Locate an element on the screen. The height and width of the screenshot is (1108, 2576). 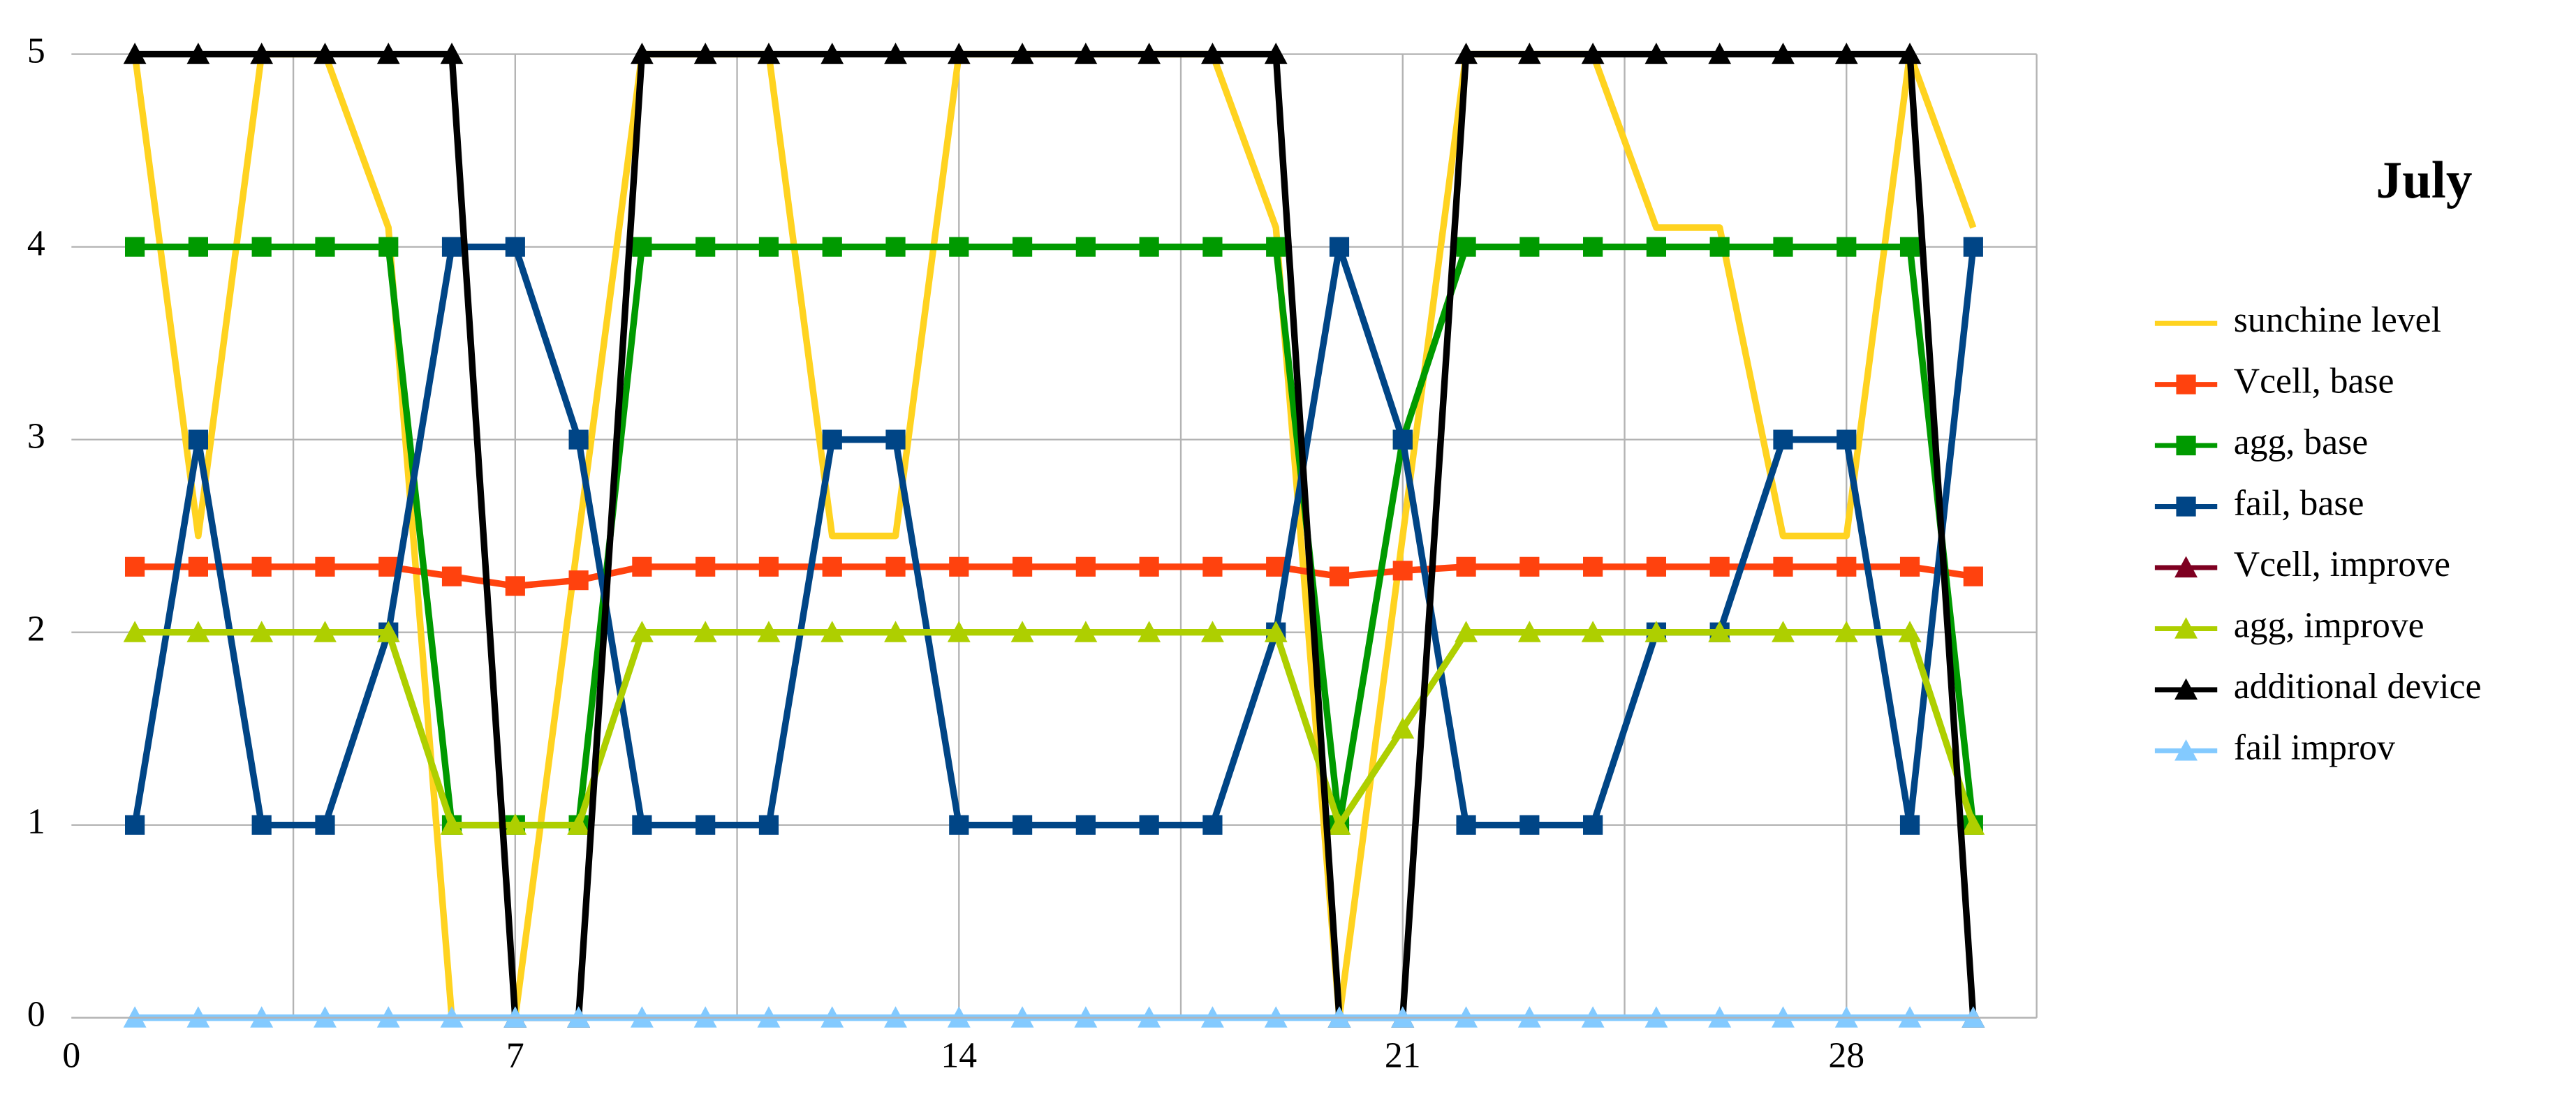
x-tick-label: 0 is located at coordinates (71, 1055).